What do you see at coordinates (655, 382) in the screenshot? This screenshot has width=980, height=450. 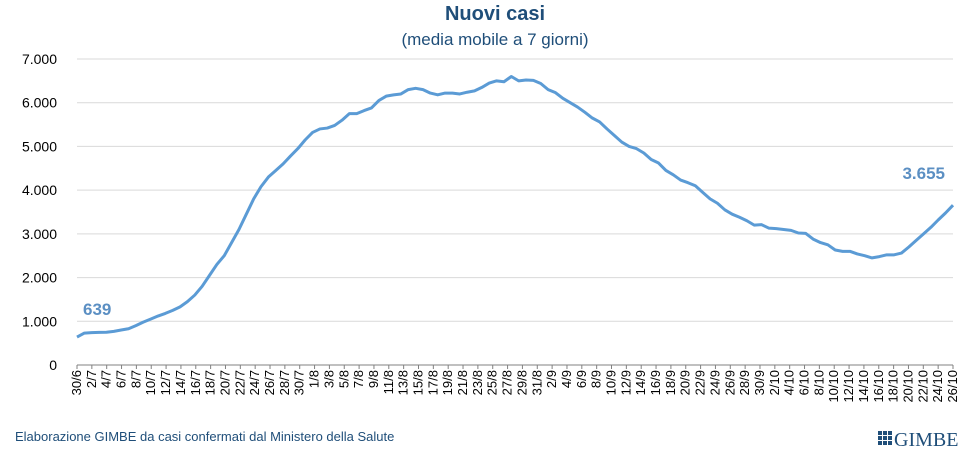 I see `x-tick-label: 16/9` at bounding box center [655, 382].